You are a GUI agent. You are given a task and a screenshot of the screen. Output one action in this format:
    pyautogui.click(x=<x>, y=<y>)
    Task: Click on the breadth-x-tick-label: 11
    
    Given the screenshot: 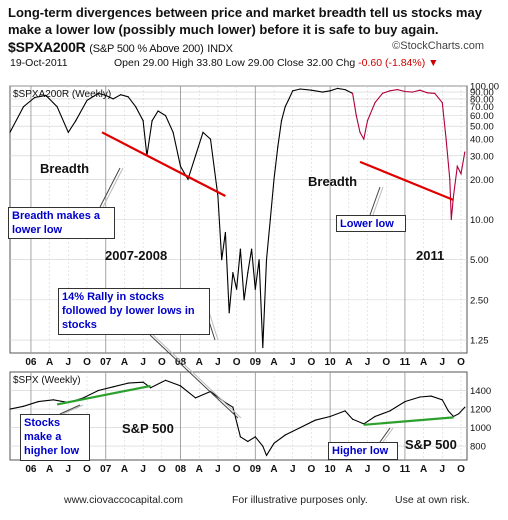 What is the action you would take?
    pyautogui.click(x=405, y=362)
    